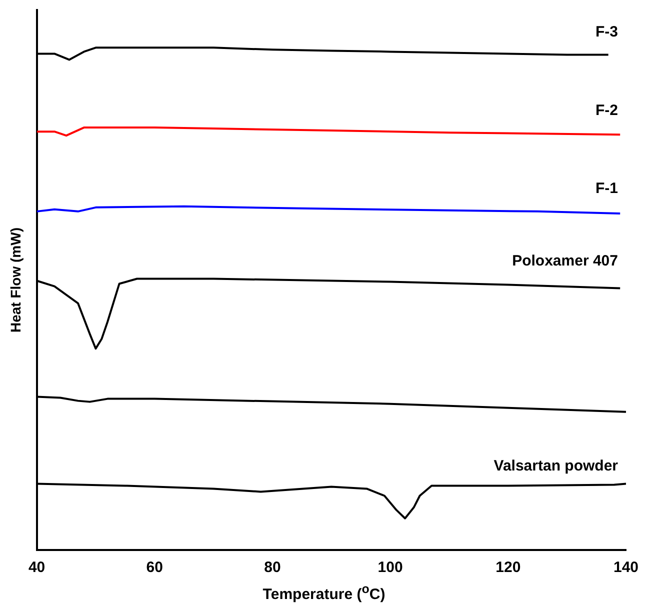 The image size is (648, 612). What do you see at coordinates (556, 465) in the screenshot?
I see `series-label: Valsartan powder` at bounding box center [556, 465].